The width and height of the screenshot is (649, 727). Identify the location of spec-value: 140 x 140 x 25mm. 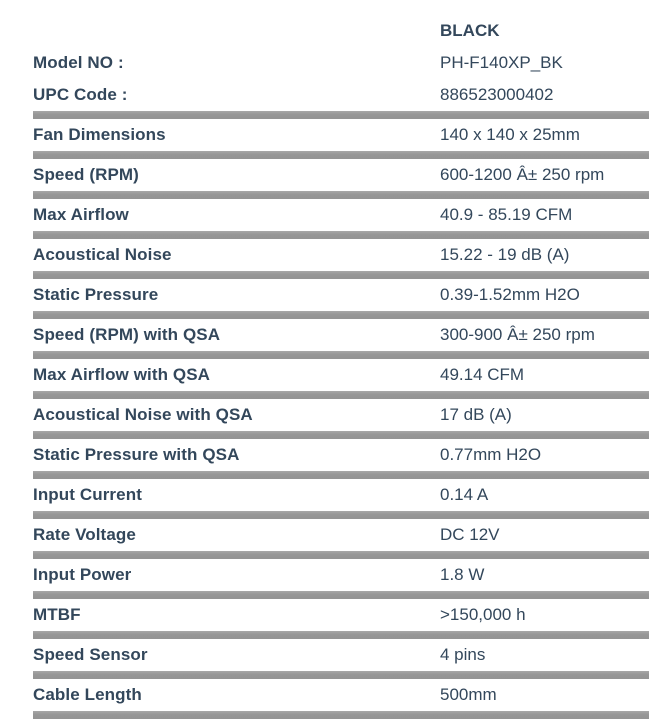
(510, 134).